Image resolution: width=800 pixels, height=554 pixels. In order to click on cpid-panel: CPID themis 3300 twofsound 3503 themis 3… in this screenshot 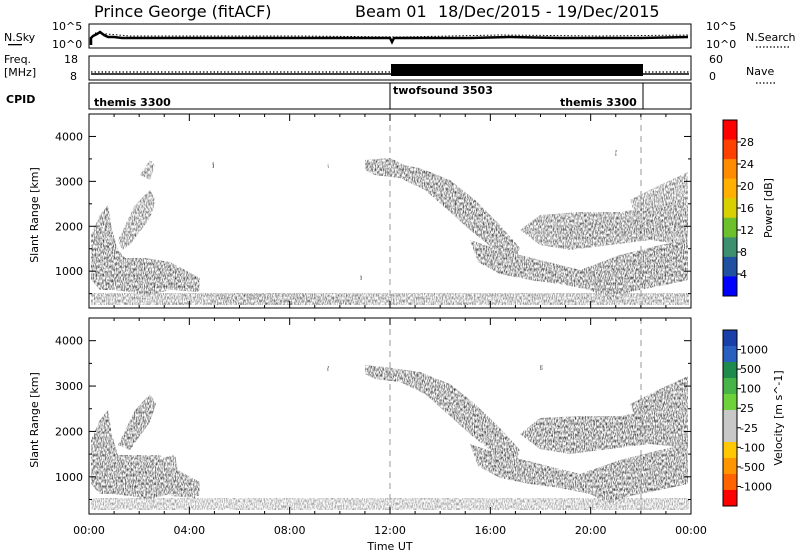, I will do `click(349, 96)`.